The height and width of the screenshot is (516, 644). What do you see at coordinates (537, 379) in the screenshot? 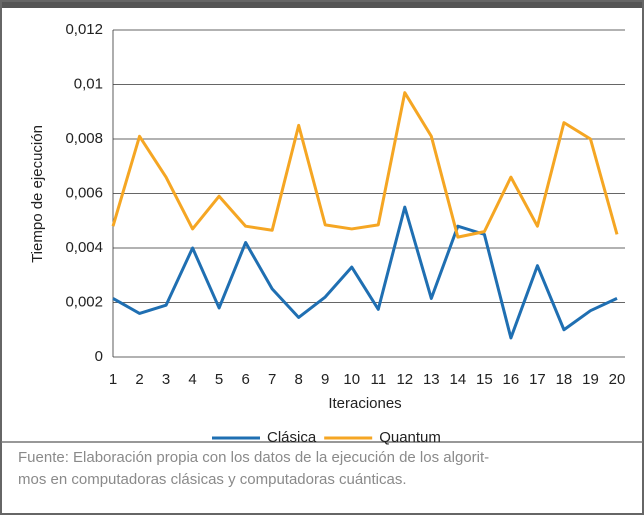
I see `x-tick-label: 17` at bounding box center [537, 379].